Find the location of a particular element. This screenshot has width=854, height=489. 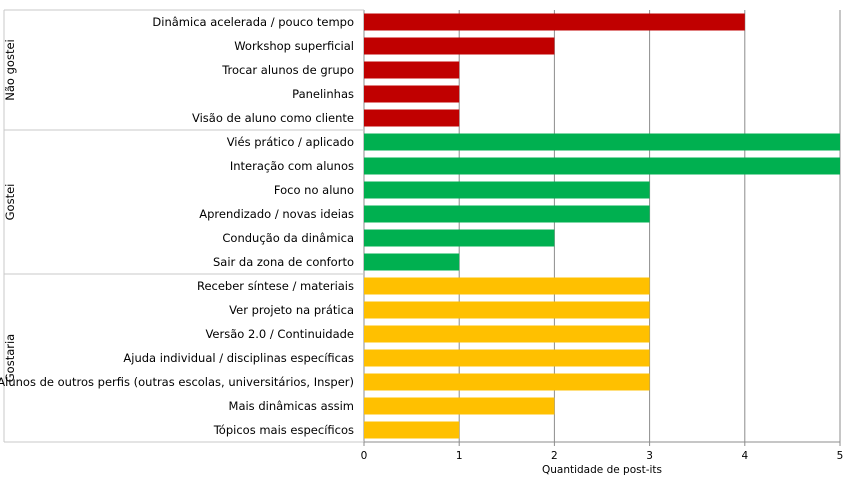

x-tick-label: 2 is located at coordinates (554, 456).